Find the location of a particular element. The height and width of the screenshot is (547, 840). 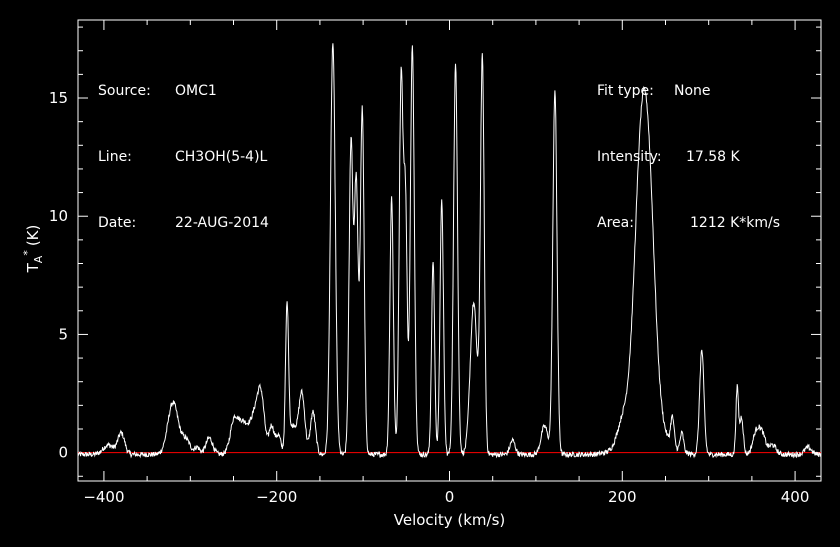

info-left-values: OMC1 CH3OH(5-4)L 22-AUG-2014 is located at coordinates (222, 146).